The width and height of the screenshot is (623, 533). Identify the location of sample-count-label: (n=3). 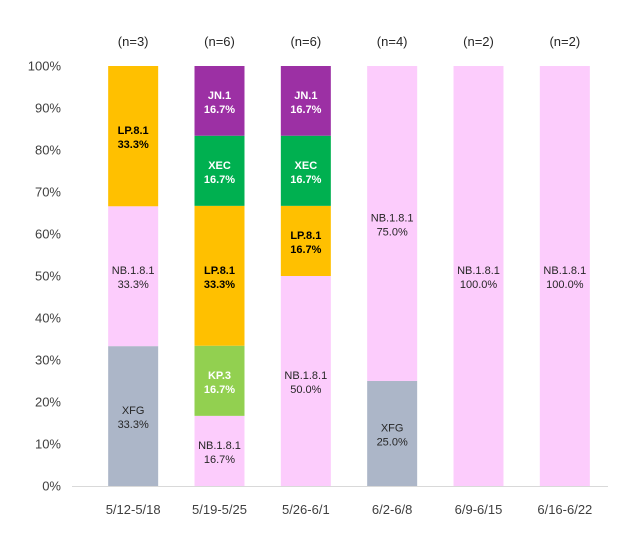
(133, 41).